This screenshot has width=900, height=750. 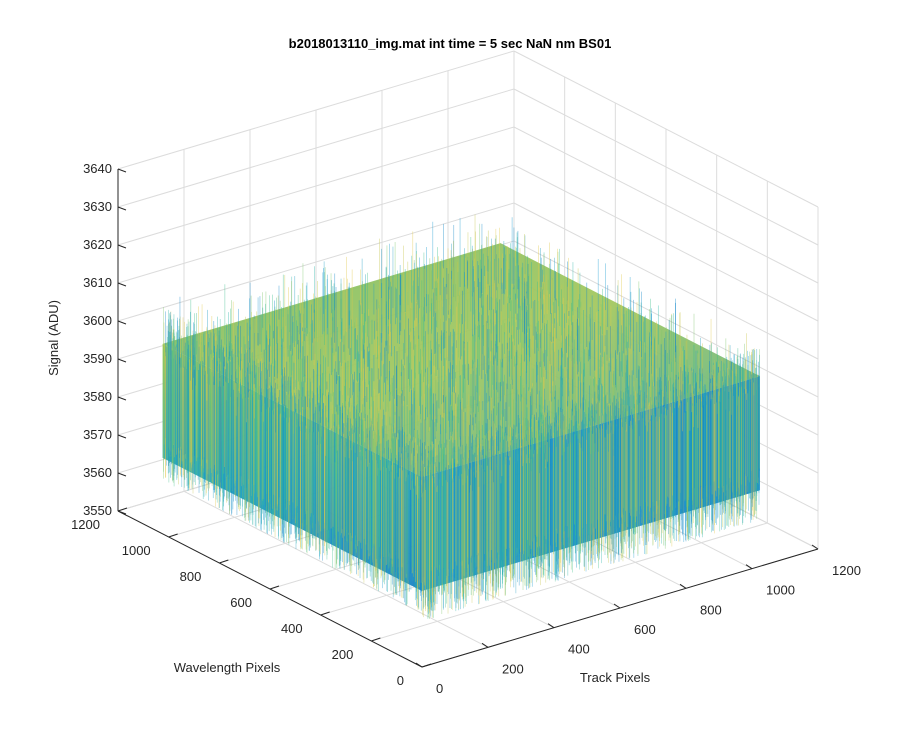 What do you see at coordinates (711, 609) in the screenshot?
I see `x-tick-label: 800` at bounding box center [711, 609].